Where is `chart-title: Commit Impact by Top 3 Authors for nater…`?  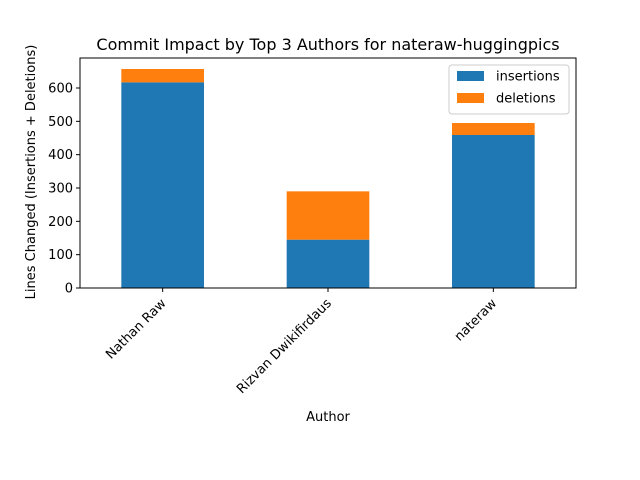
chart-title: Commit Impact by Top 3 Authors for nater… is located at coordinates (327, 44).